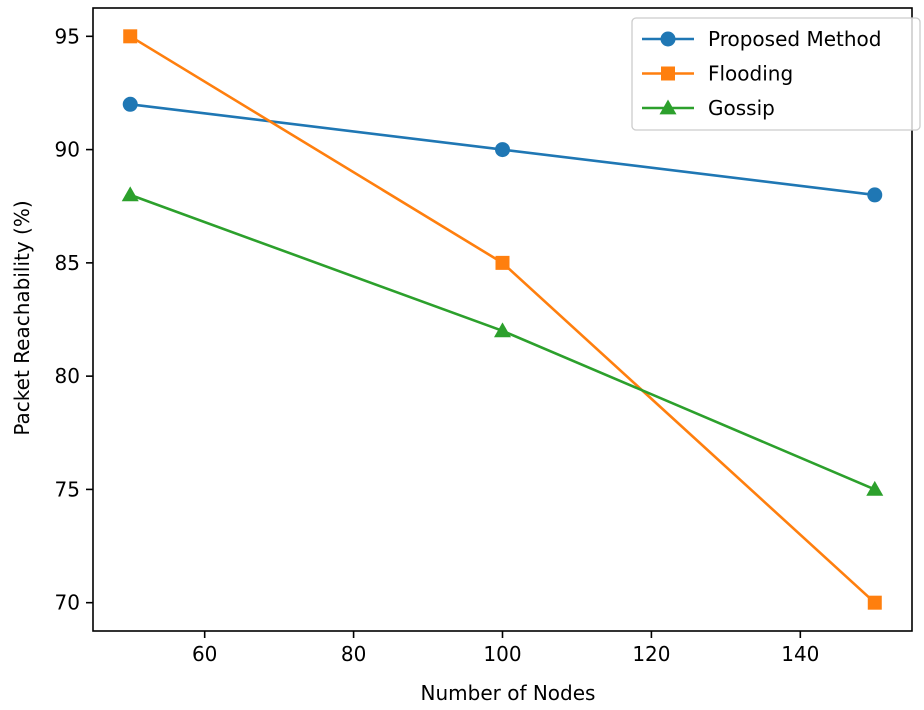 The image size is (924, 710). I want to click on legend-marker-flooding, so click(668, 73).